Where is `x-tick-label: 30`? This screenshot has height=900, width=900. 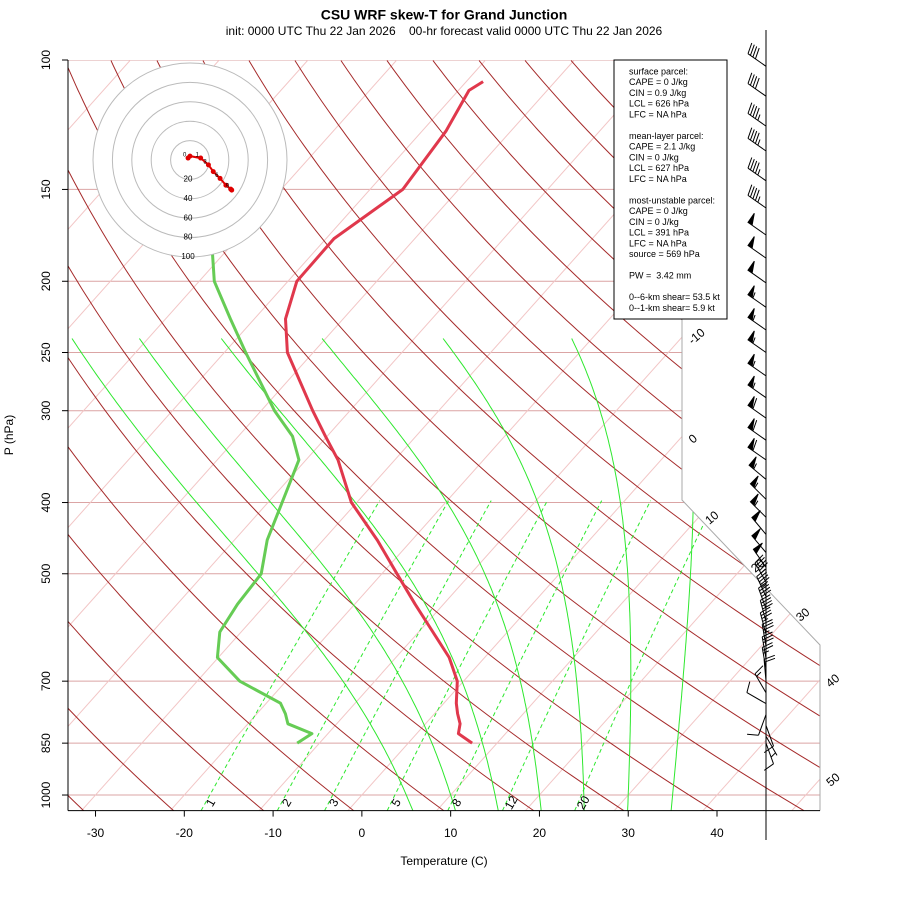
x-tick-label: 30 is located at coordinates (629, 833).